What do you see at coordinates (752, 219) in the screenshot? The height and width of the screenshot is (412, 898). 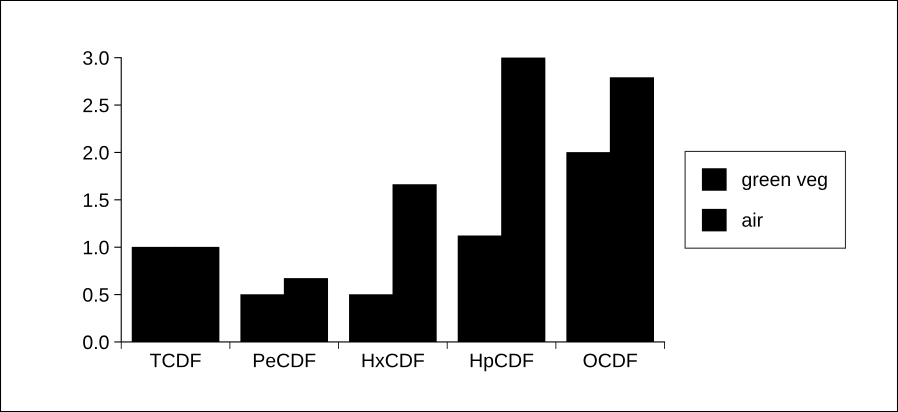 I see `legend-label: air` at bounding box center [752, 219].